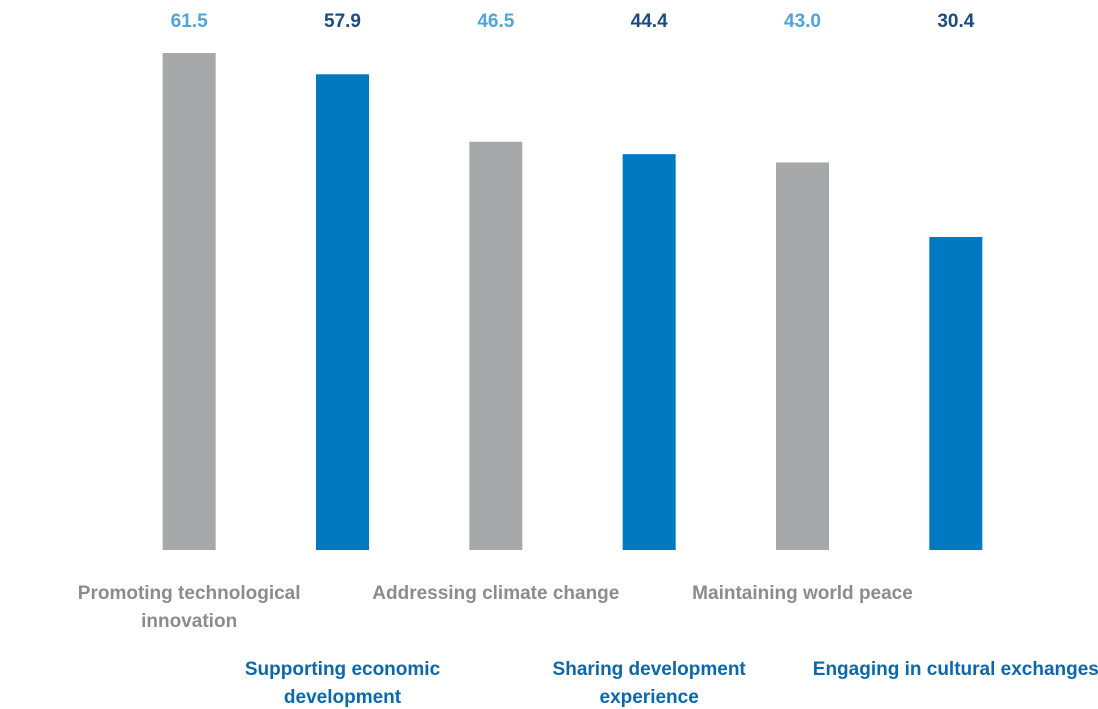 The width and height of the screenshot is (1098, 709). Describe the element at coordinates (649, 683) in the screenshot. I see `category-label: Sharing development experience` at that location.